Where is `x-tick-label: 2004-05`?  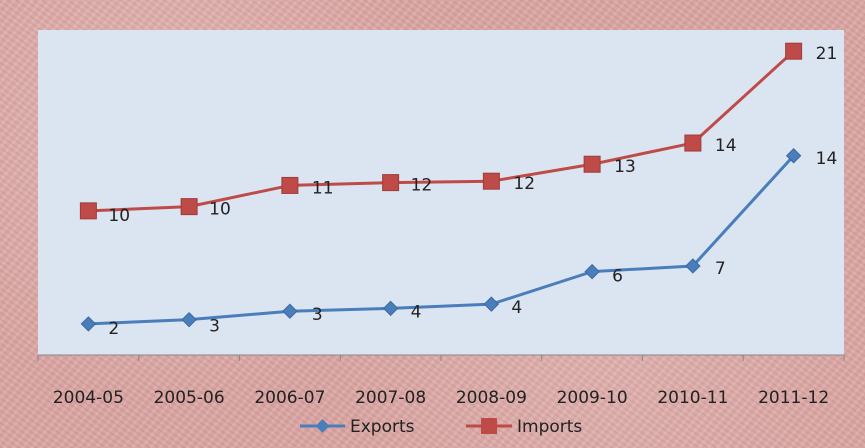 x-tick-label: 2004-05 is located at coordinates (88, 398).